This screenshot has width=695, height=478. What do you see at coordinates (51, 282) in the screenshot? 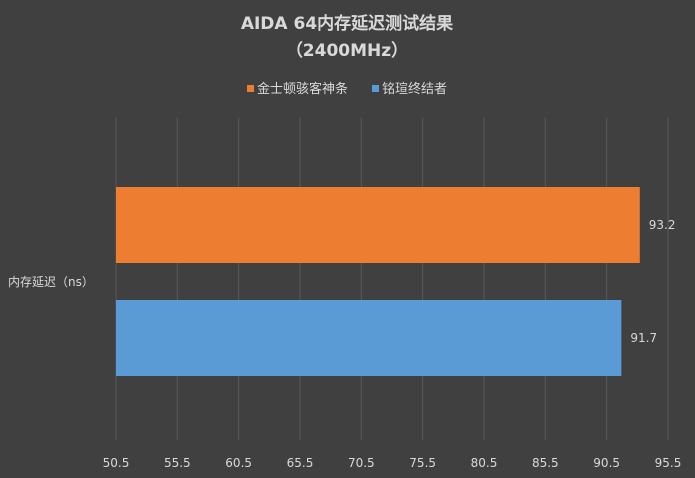
I see `category-label: 内存延迟（ns）` at bounding box center [51, 282].